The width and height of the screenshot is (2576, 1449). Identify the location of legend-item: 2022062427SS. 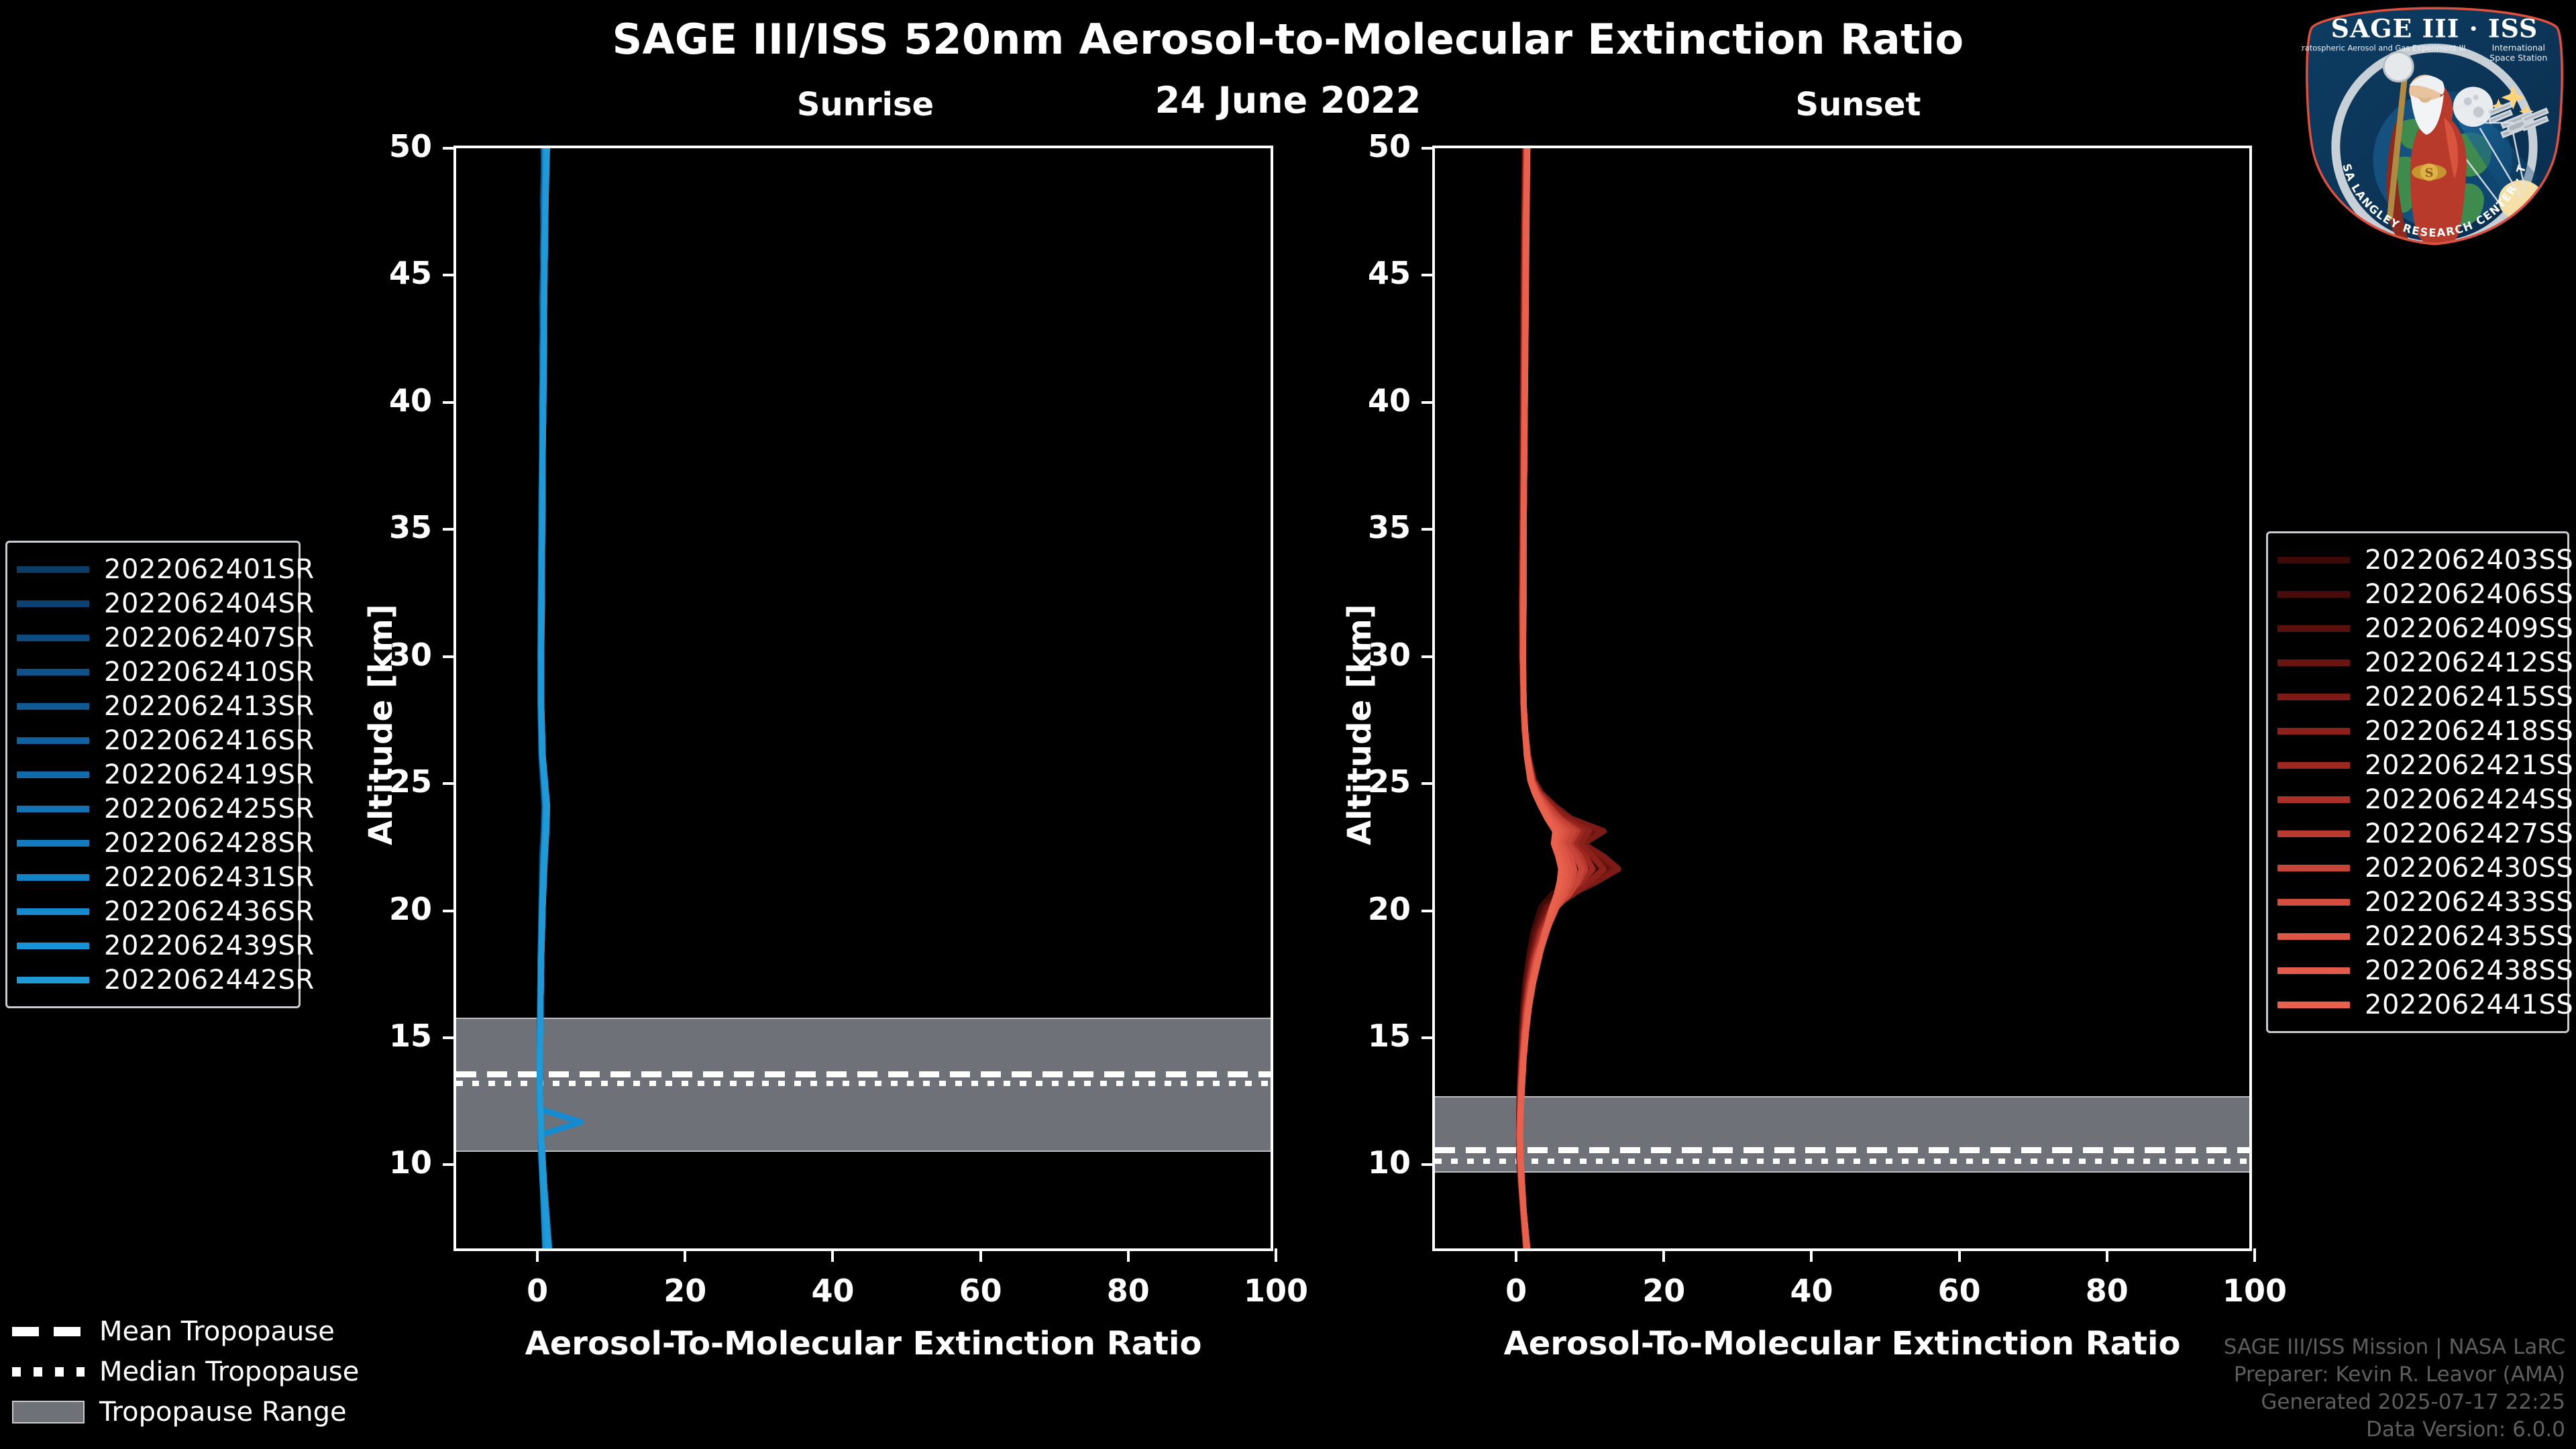
(2425, 833).